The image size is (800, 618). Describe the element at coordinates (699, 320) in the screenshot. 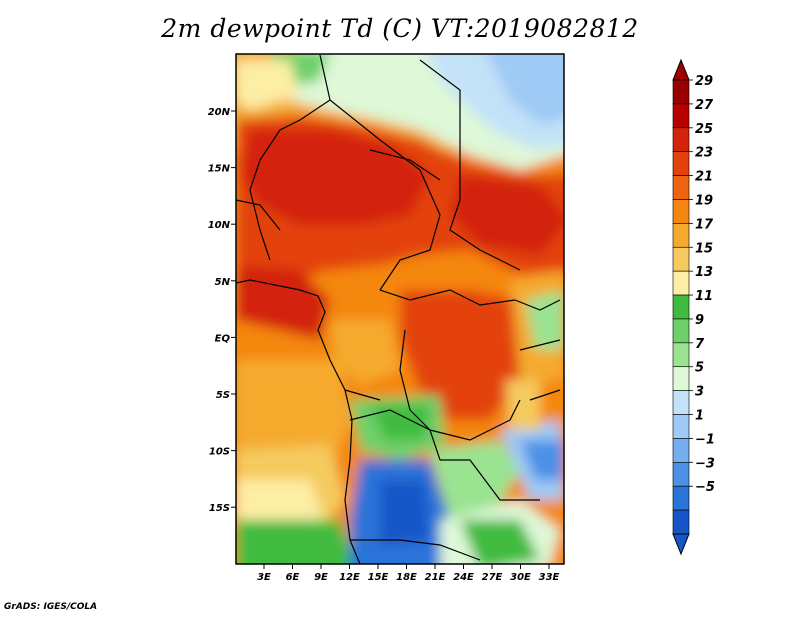

I see `colorbar-label: 9` at that location.